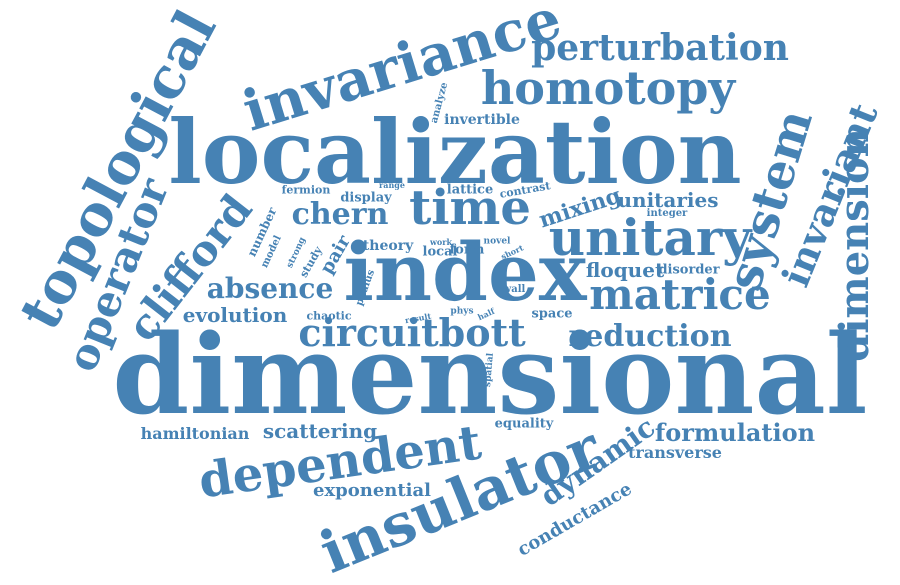 The height and width of the screenshot is (585, 900). Describe the element at coordinates (235, 315) in the screenshot. I see `word-evolution: evolution` at that location.